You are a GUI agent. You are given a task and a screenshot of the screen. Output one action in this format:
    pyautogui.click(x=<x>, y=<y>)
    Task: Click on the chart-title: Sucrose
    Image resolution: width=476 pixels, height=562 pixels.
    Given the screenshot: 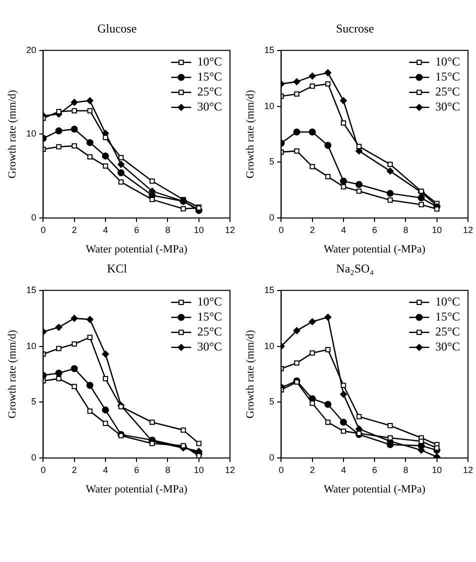 What is the action you would take?
    pyautogui.click(x=355, y=28)
    